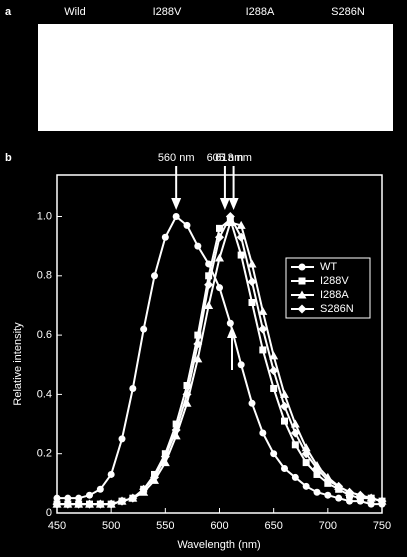 Image resolution: width=407 pixels, height=557 pixels. Describe the element at coordinates (382, 526) in the screenshot. I see `x-tick-label: 750` at that location.